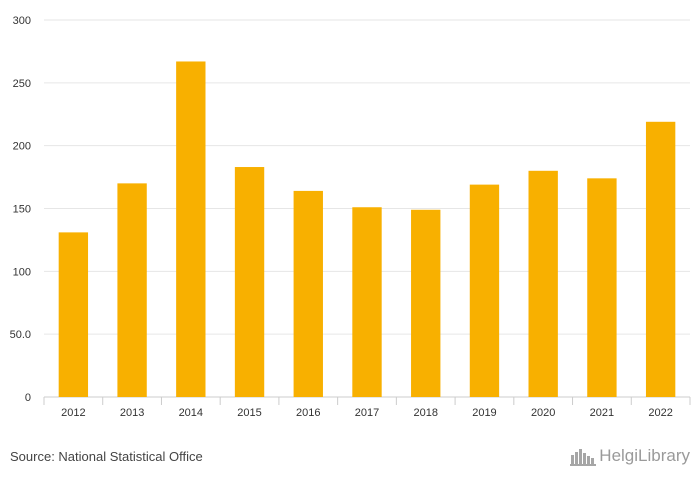  Describe the element at coordinates (106, 456) in the screenshot. I see `source-note: Source: National Statistical Office` at that location.